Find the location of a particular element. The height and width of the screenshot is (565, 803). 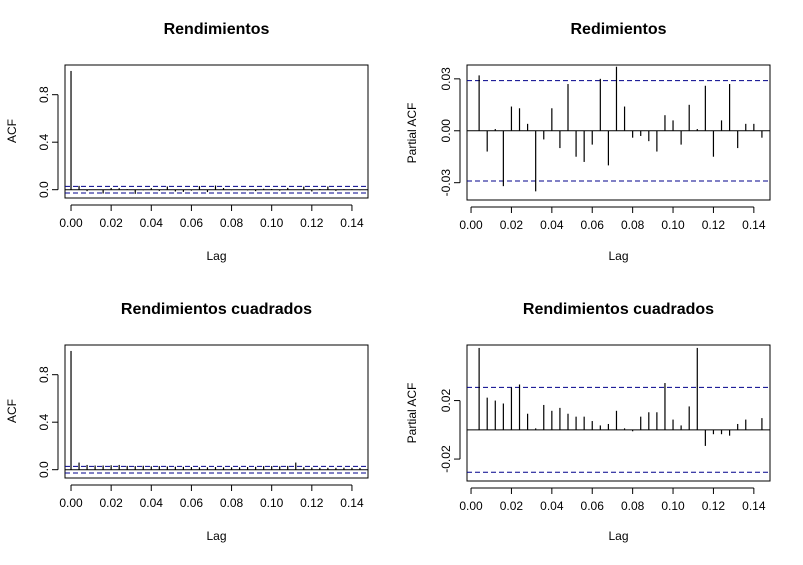

panel-title: Redimientos is located at coordinates (618, 29).